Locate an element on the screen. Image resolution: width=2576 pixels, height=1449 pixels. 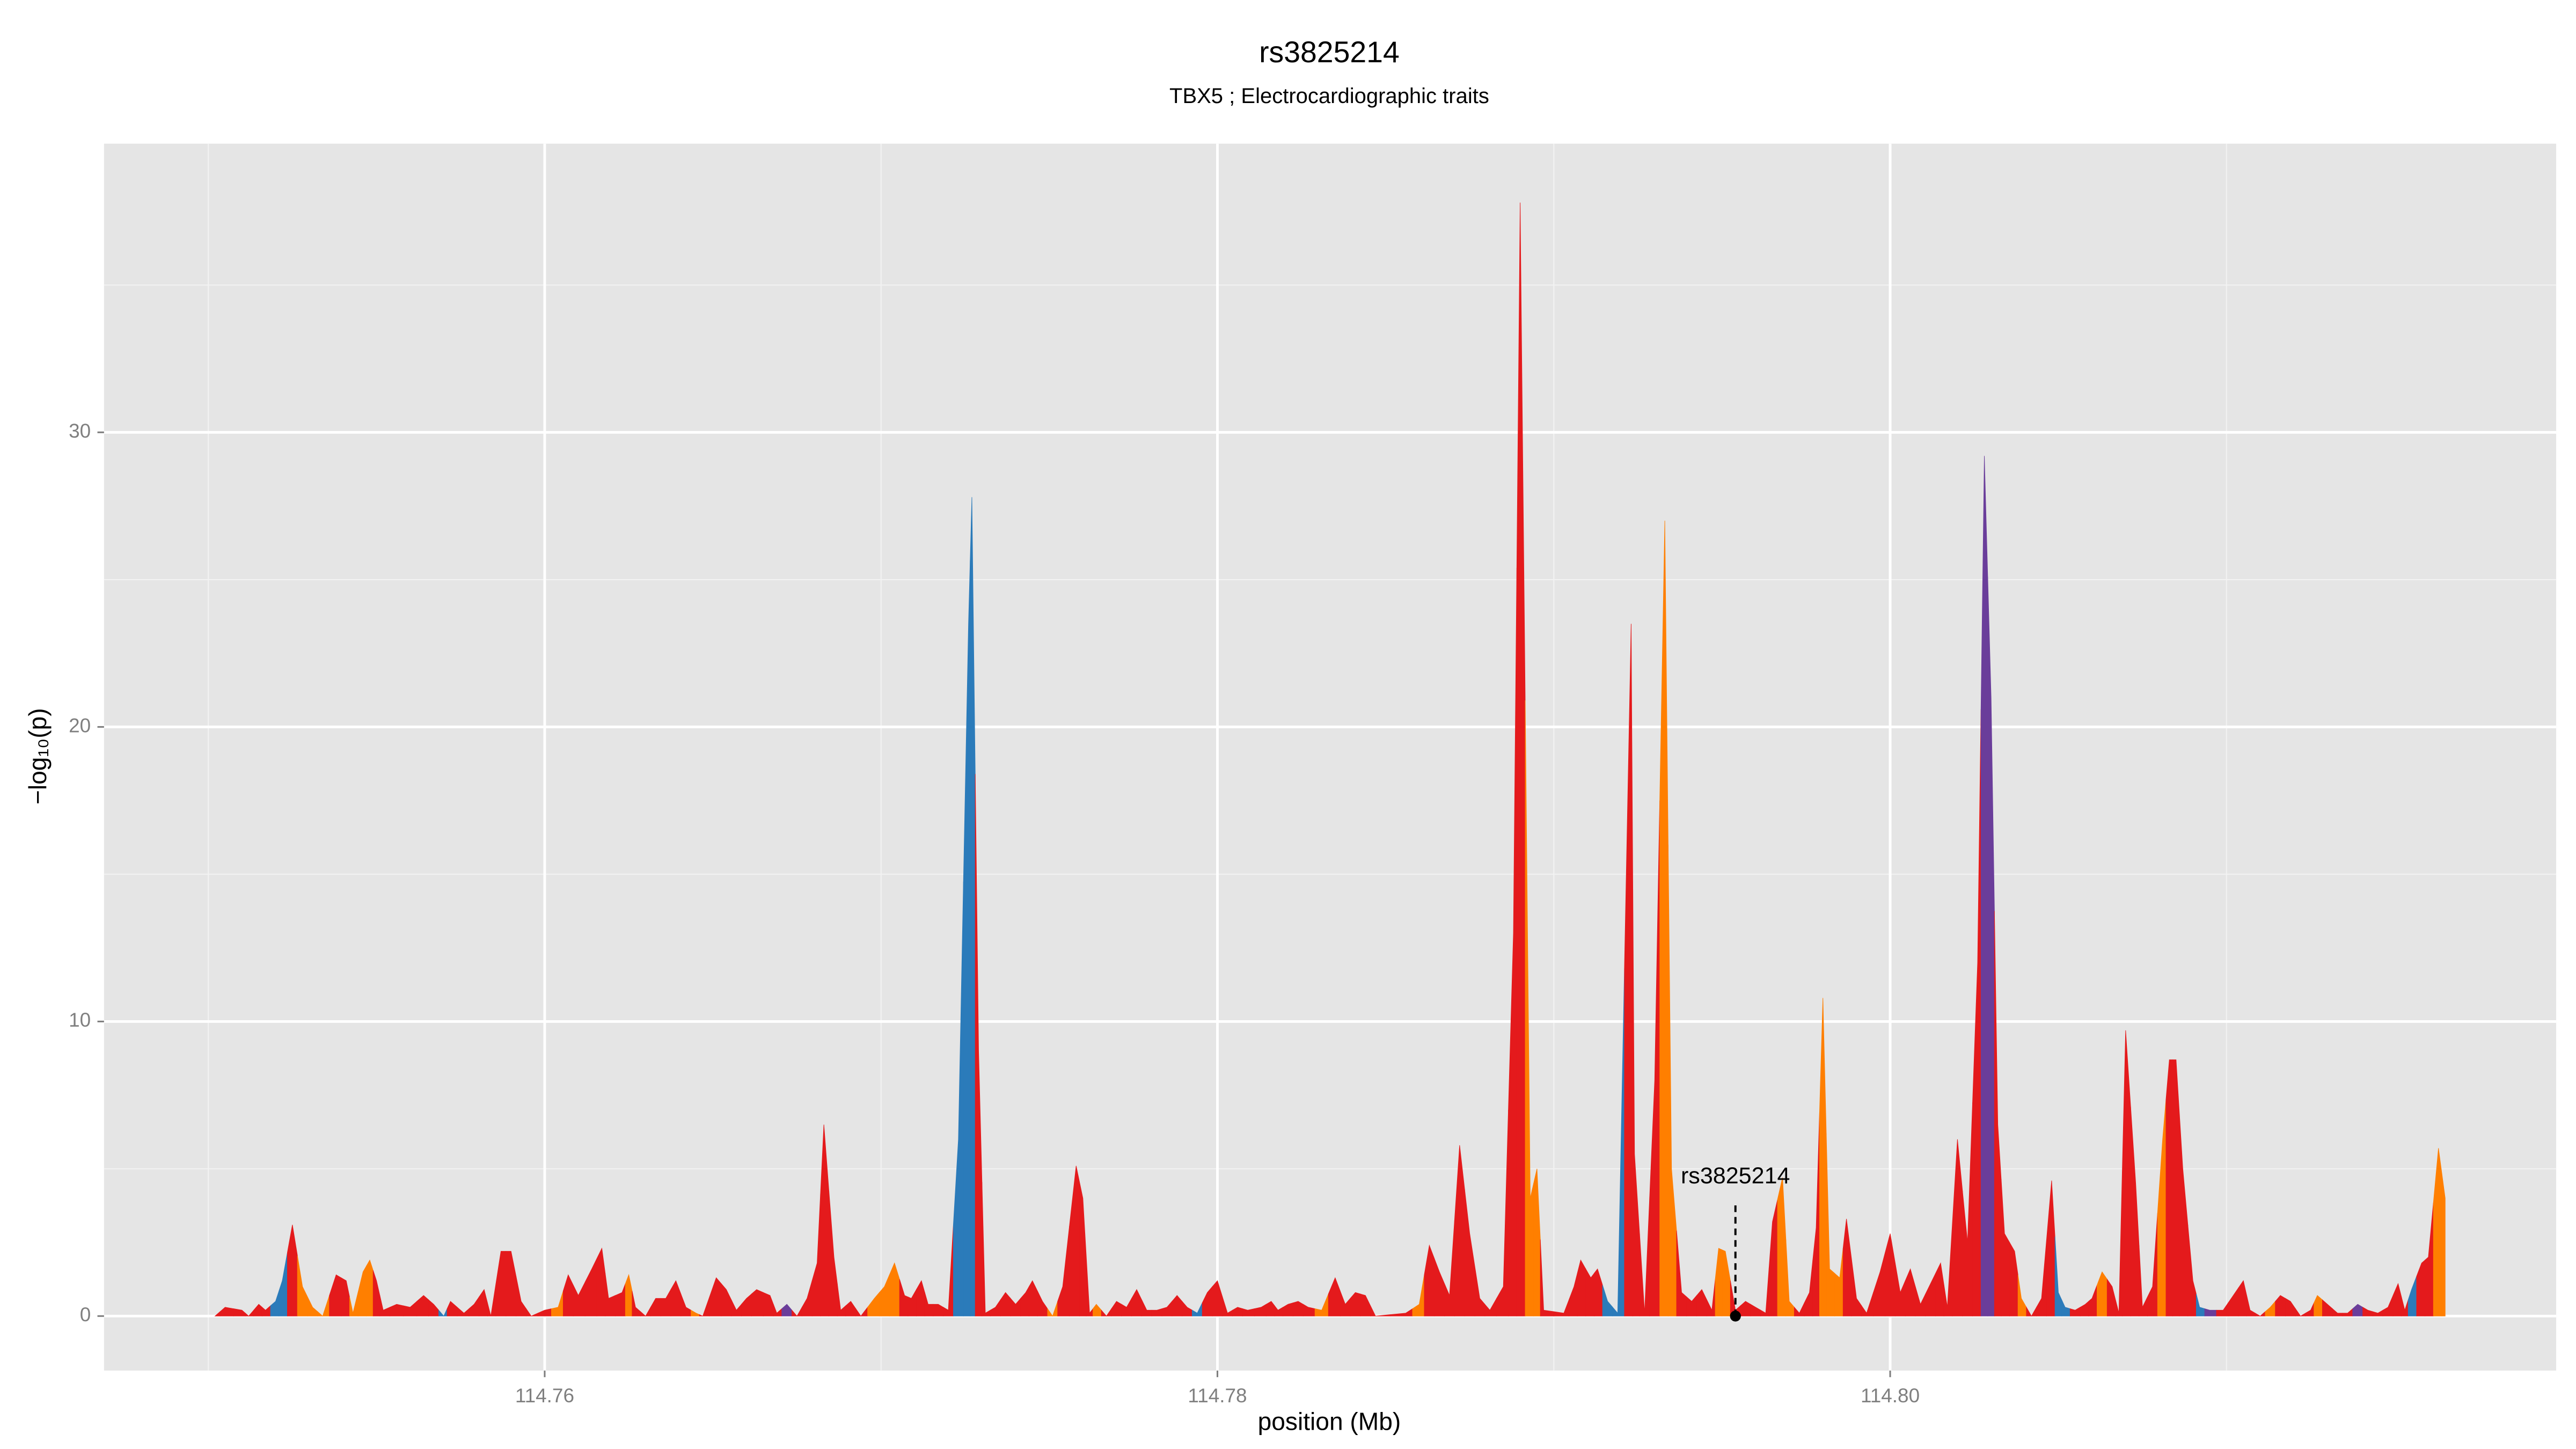
chart-title: rs3825214 is located at coordinates (1329, 52).